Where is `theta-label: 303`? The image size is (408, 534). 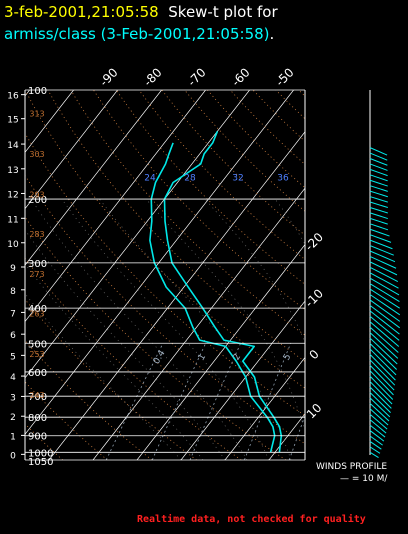 theta-label: 303 is located at coordinates (36, 154).